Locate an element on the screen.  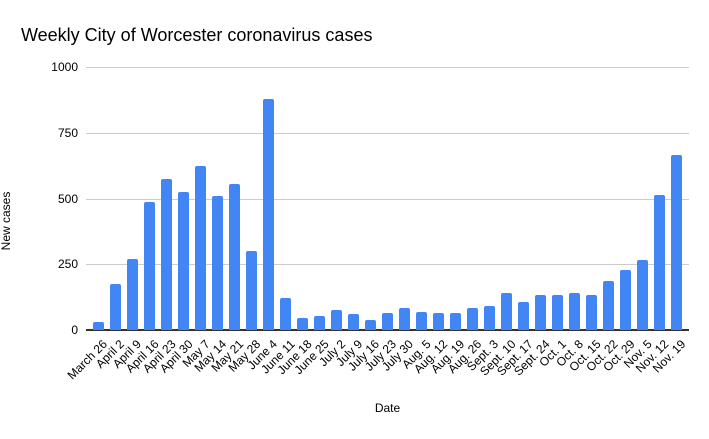
y-tick-label: 1000 is located at coordinates (64, 67).